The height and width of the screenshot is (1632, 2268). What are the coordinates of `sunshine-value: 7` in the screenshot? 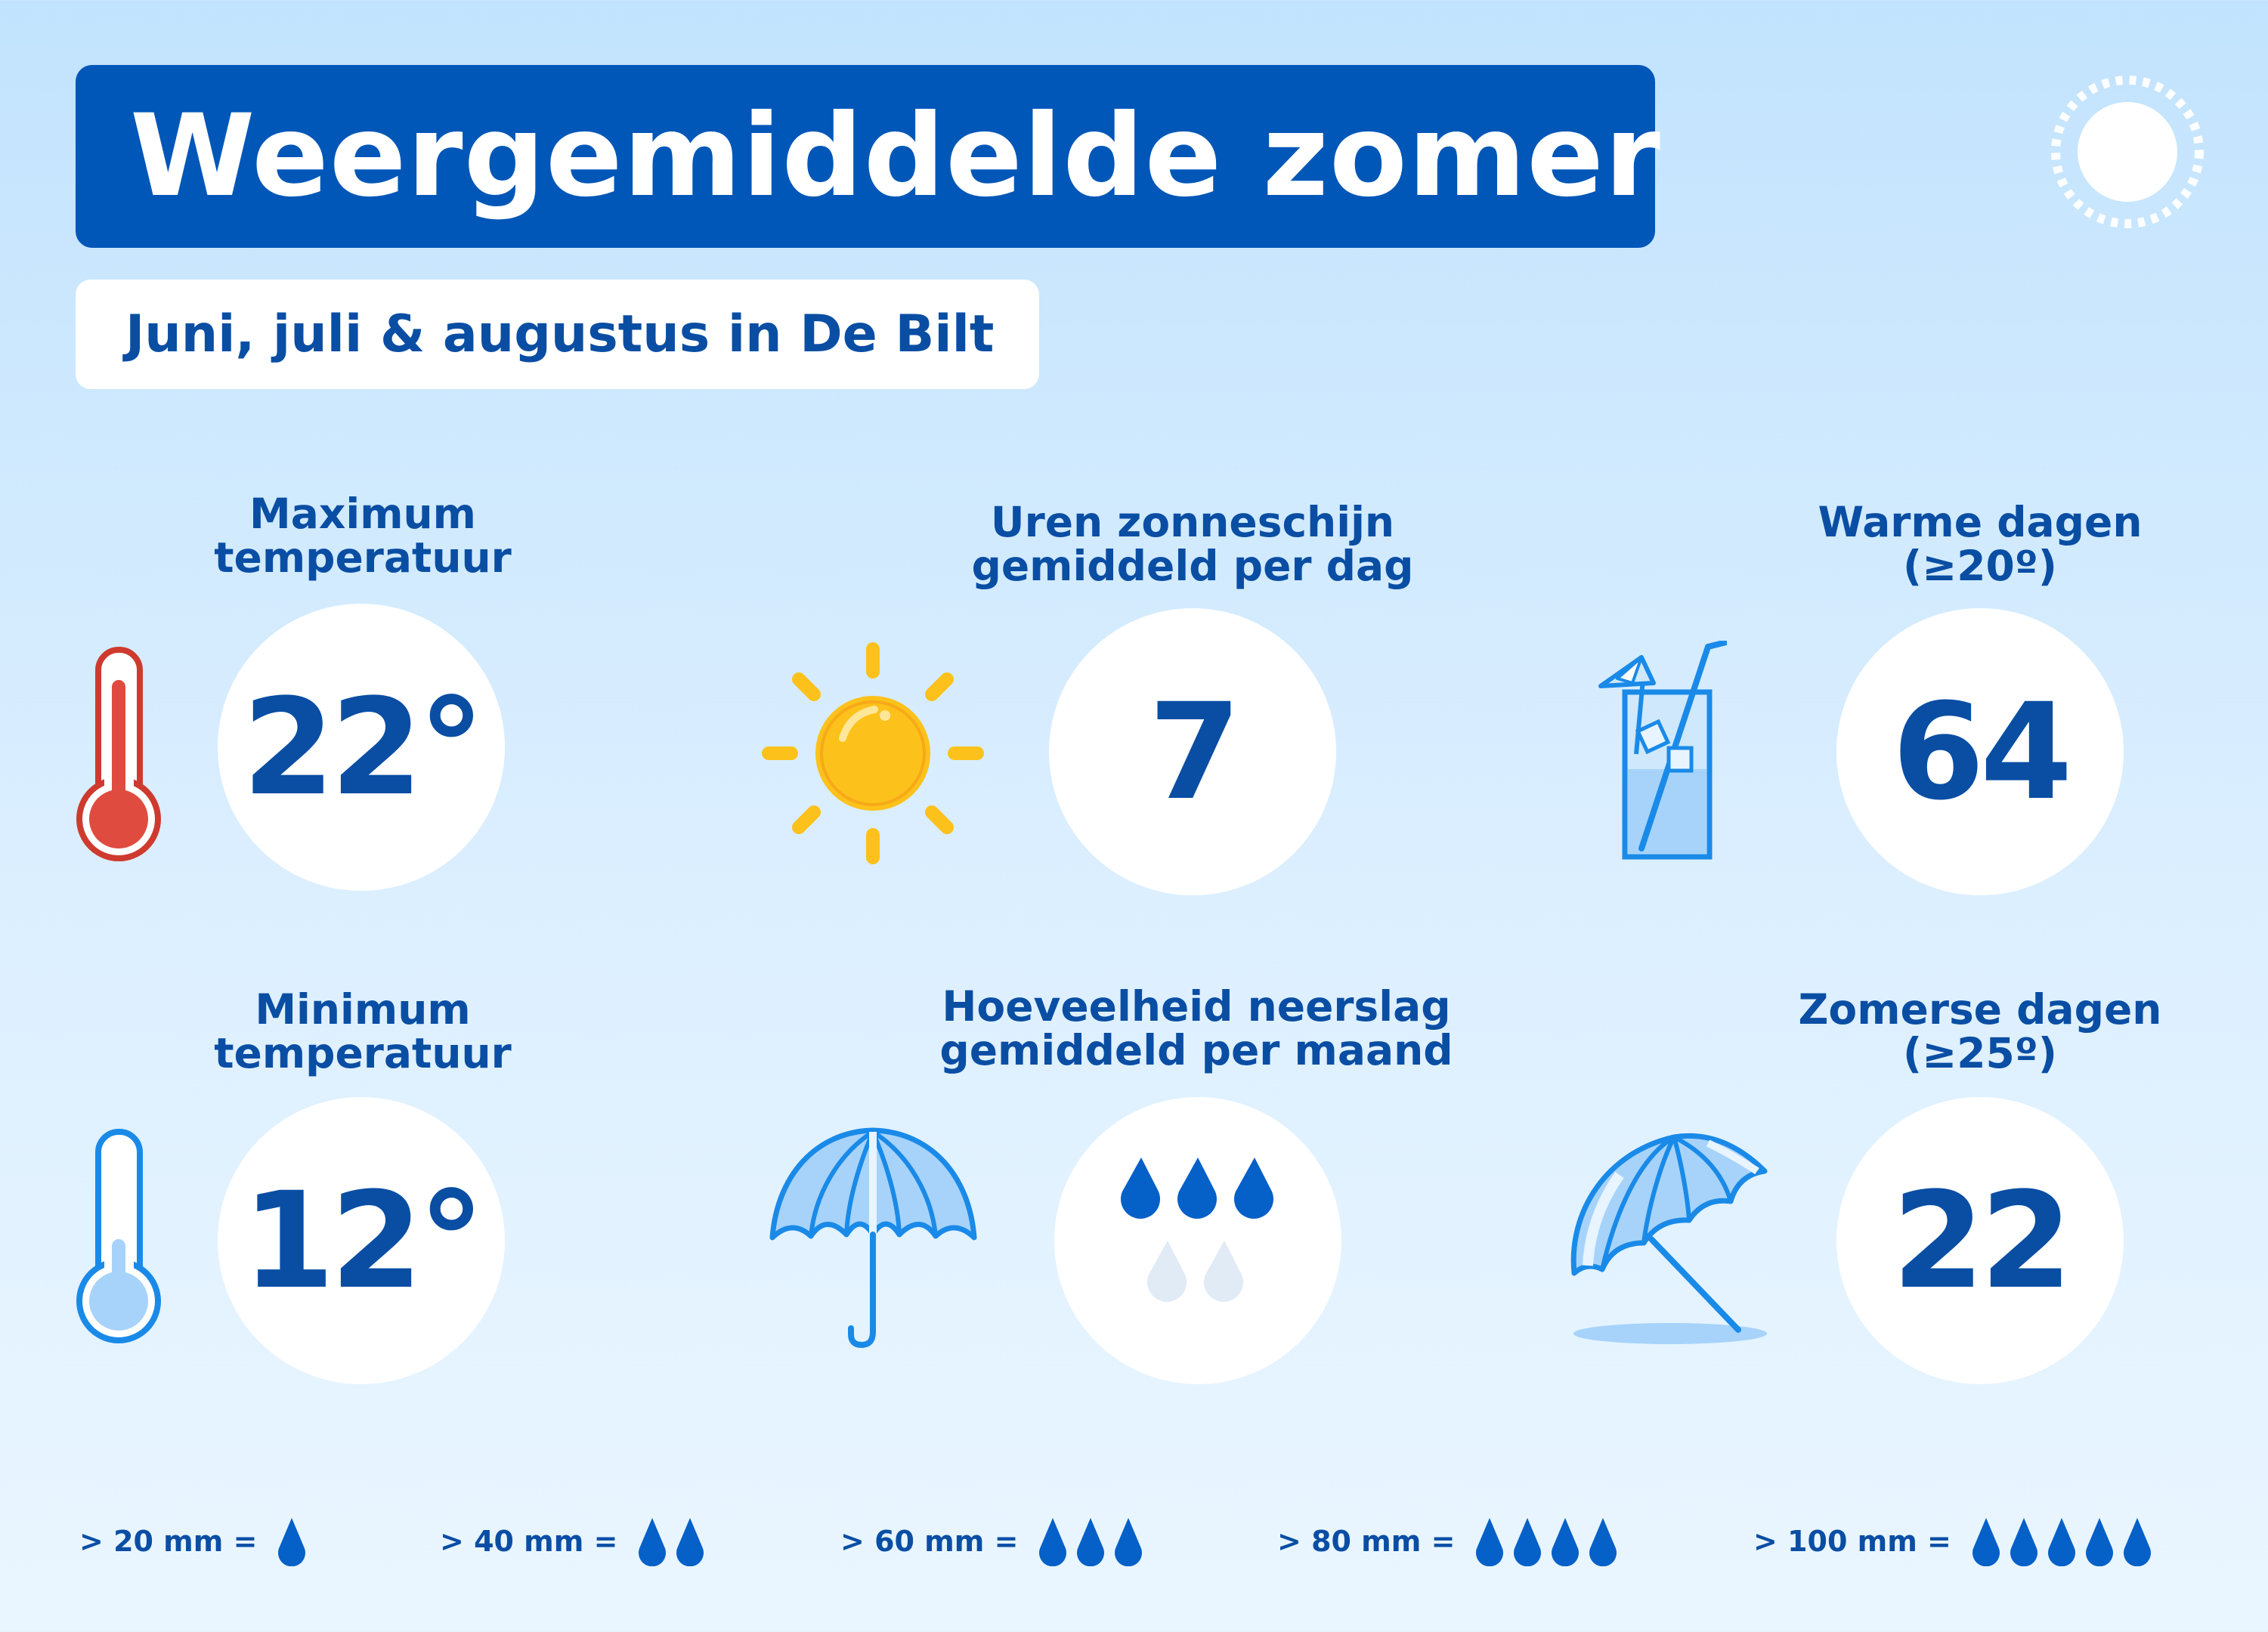 It's located at (1194, 752).